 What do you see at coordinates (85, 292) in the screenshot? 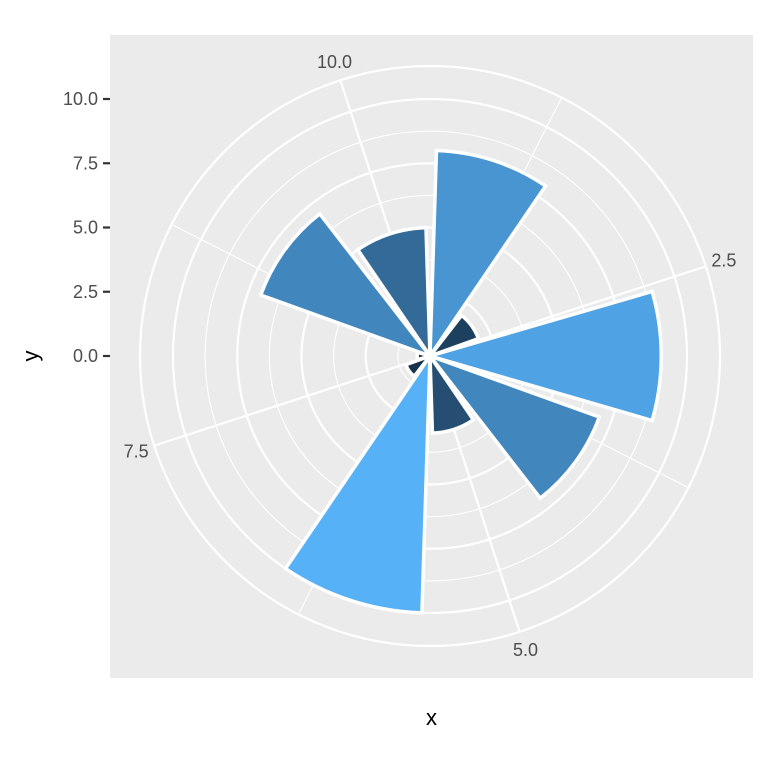
I see `y-tick-label: 2.5` at bounding box center [85, 292].